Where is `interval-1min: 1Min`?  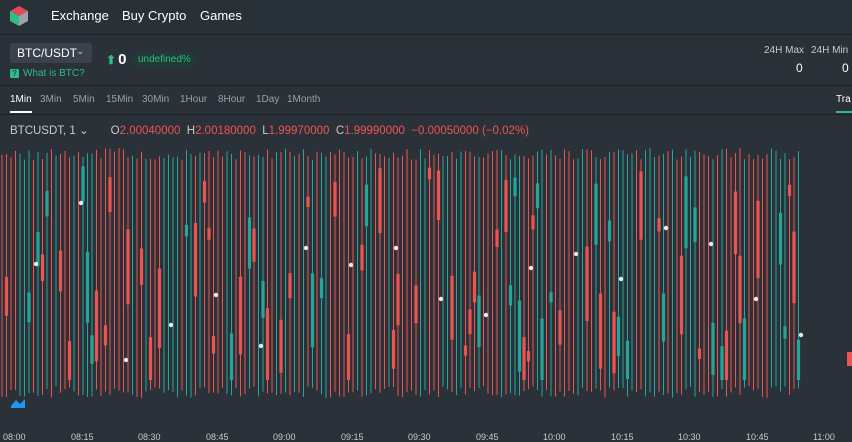 interval-1min: 1Min is located at coordinates (21, 103).